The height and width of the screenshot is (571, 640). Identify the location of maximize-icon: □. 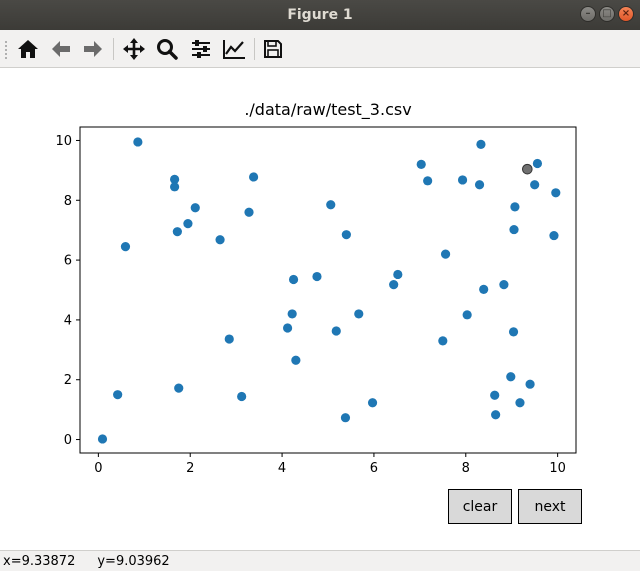
(607, 13).